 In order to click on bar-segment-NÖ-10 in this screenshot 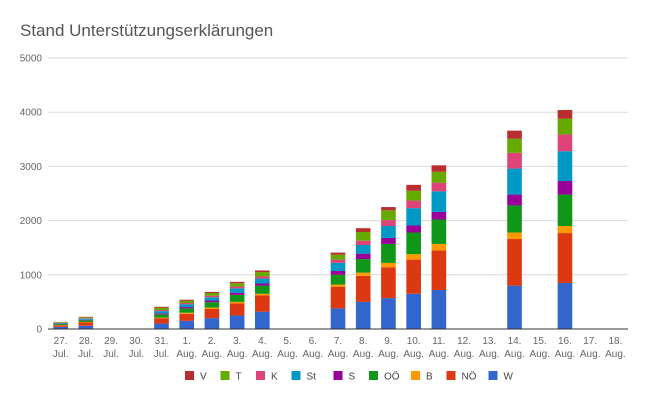, I will do `click(413, 276)`.